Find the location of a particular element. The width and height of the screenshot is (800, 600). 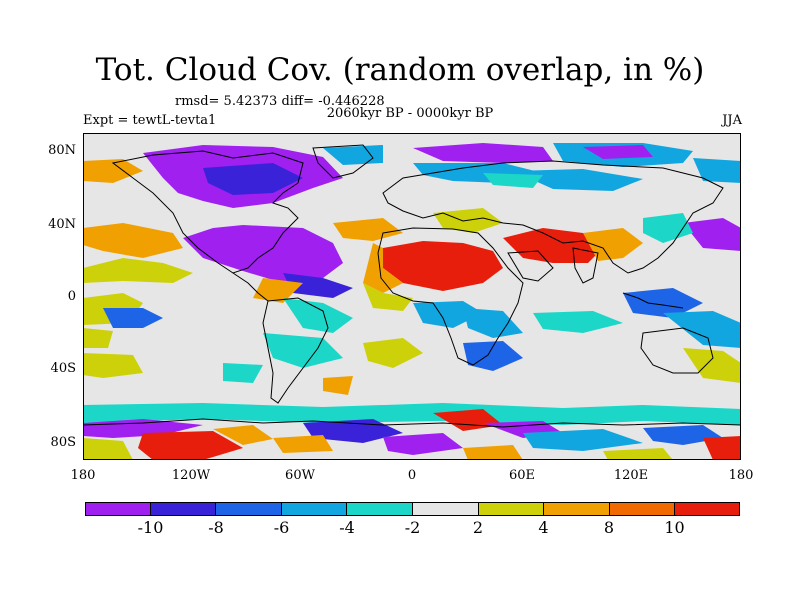

lon-tick: 60W is located at coordinates (300, 475).